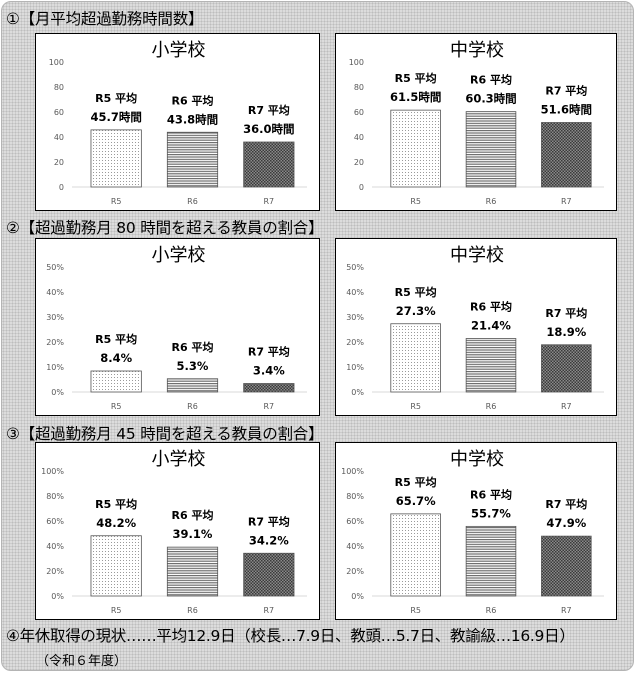 The image size is (636, 673). Describe the element at coordinates (193, 366) in the screenshot. I see `data-label-value: 5.3%` at that location.